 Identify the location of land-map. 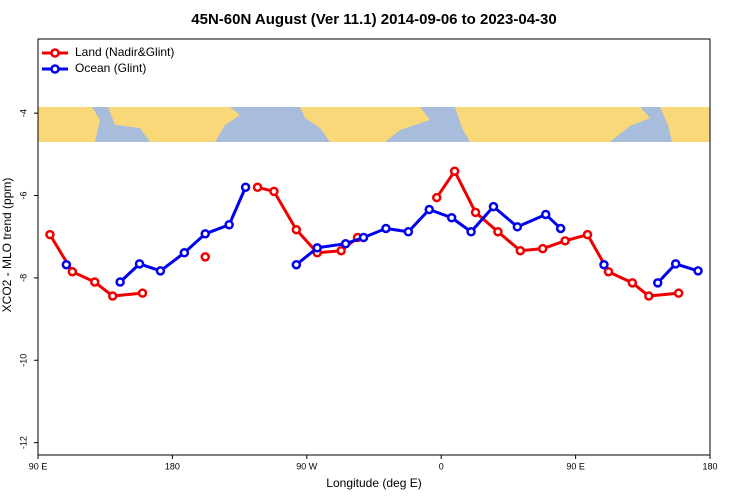
(374, 124).